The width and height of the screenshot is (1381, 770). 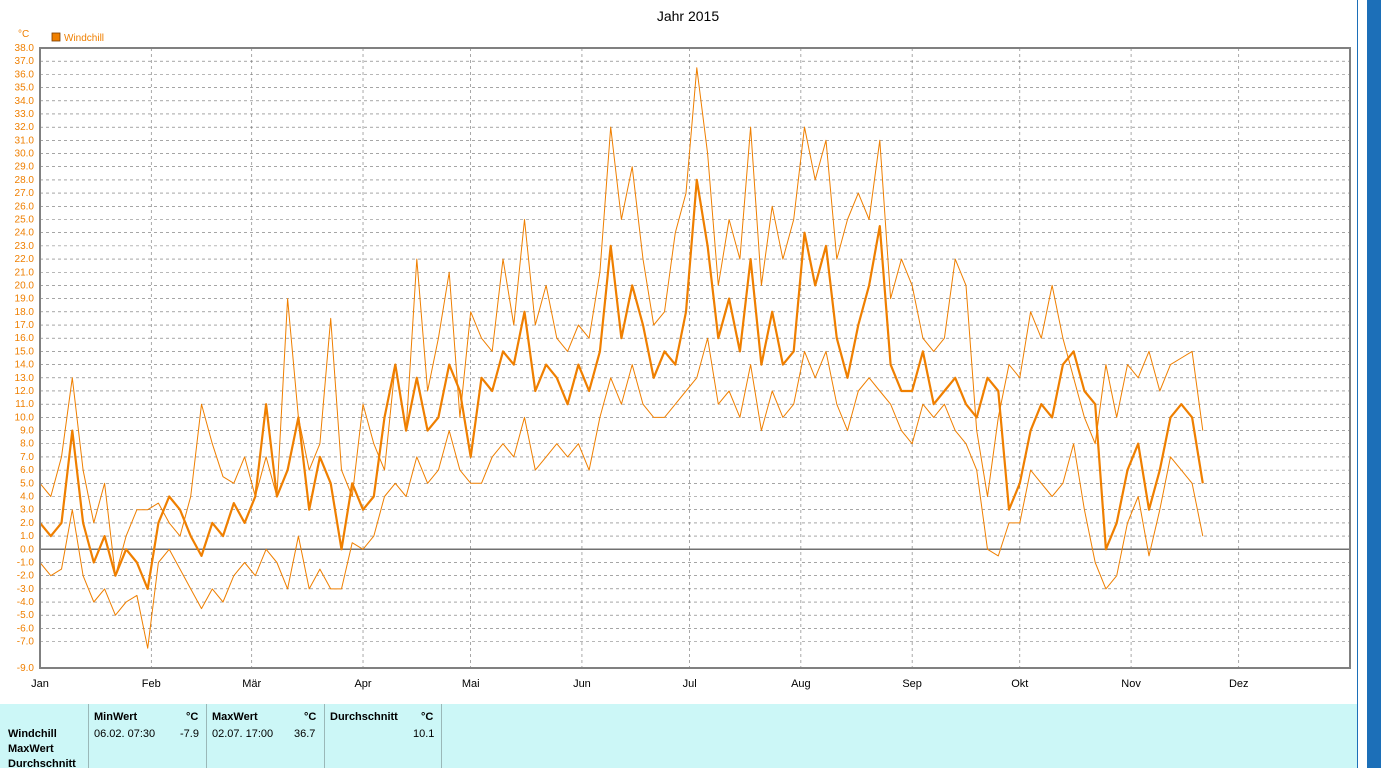 What do you see at coordinates (25, 391) in the screenshot?
I see `y-tick-label: 12.0` at bounding box center [25, 391].